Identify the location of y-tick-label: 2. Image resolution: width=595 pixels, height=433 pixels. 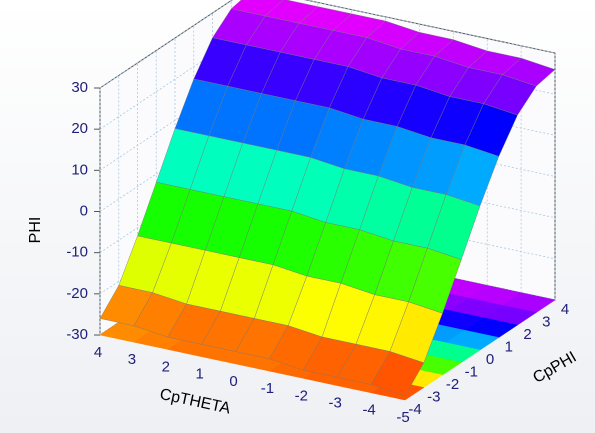
(527, 334).